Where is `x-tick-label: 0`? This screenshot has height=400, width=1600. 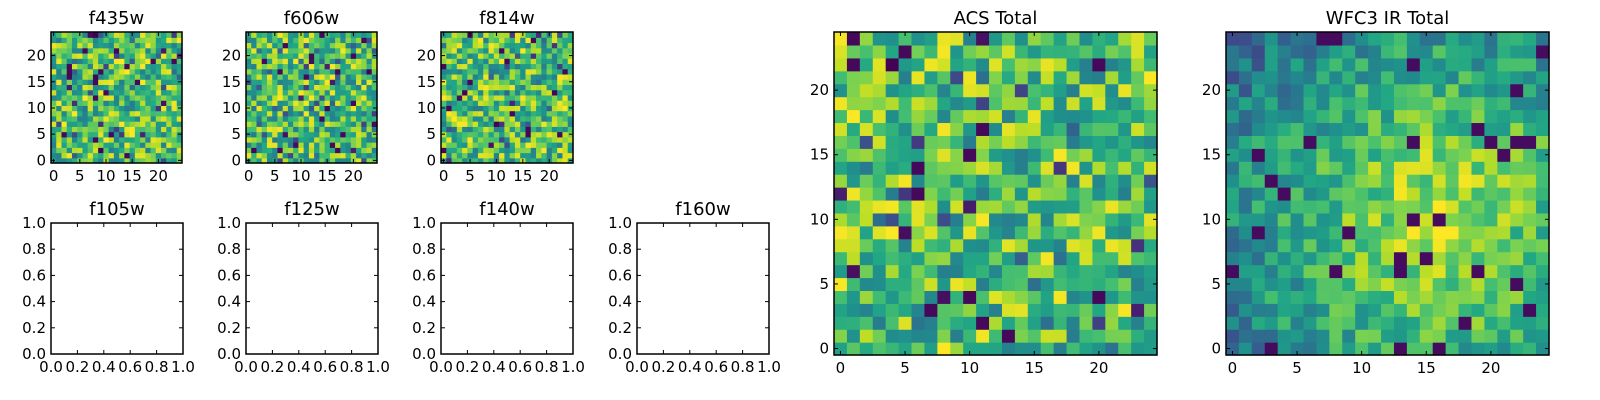
x-tick-label: 0 is located at coordinates (249, 176).